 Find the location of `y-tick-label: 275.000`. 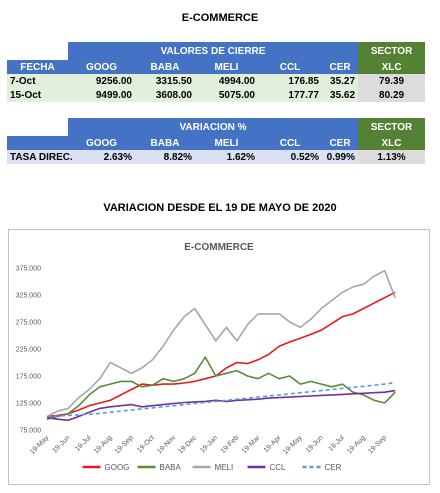

y-tick-label: 275.000 is located at coordinates (28, 323).